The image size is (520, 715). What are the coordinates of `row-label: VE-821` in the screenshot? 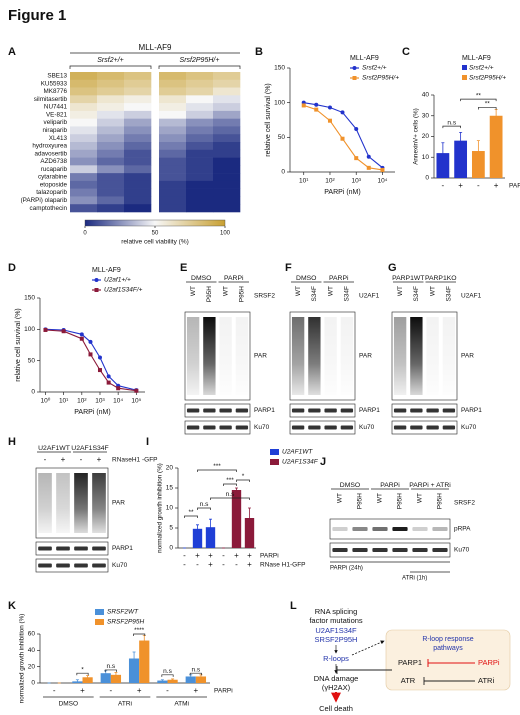 It's located at (57, 114).